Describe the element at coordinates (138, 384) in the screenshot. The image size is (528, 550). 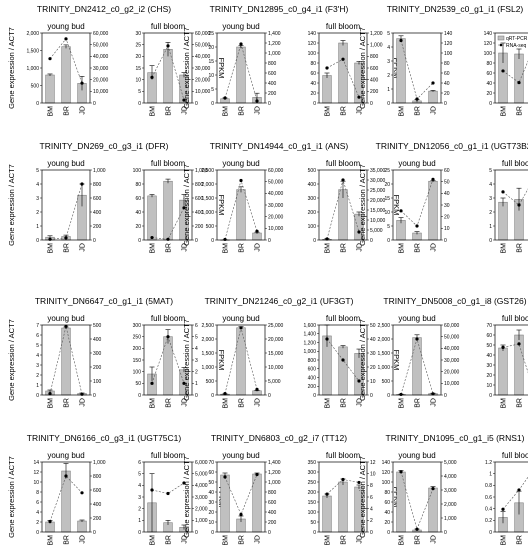
I see `chart-7-p2-ytick: 50` at that location.